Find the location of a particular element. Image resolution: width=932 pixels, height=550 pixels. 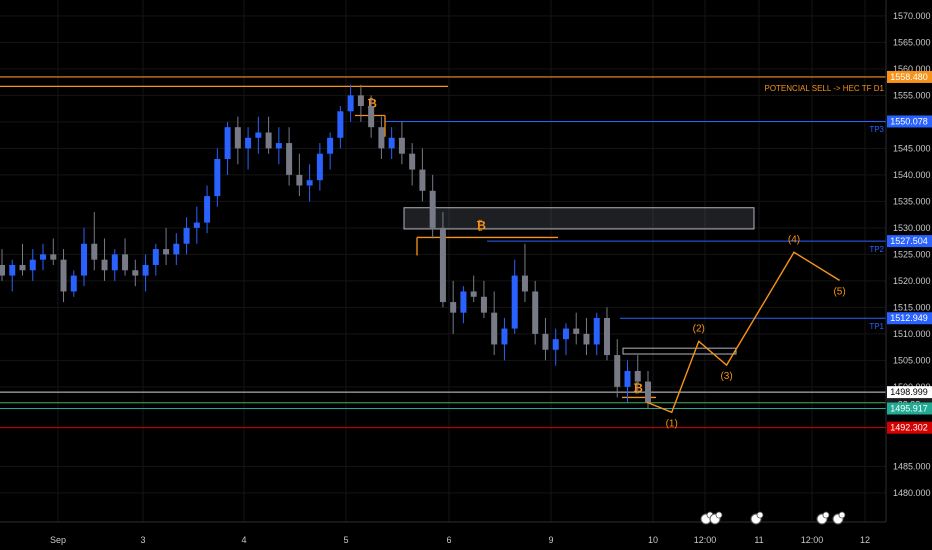

wave-label: (3) is located at coordinates (726, 376).